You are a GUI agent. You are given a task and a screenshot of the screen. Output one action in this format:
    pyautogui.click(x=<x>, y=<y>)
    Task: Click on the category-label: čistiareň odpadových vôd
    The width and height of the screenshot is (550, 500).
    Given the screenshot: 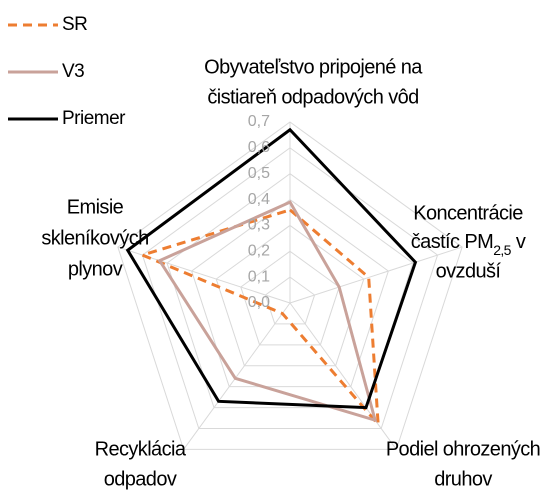 What is the action you would take?
    pyautogui.click(x=312, y=97)
    